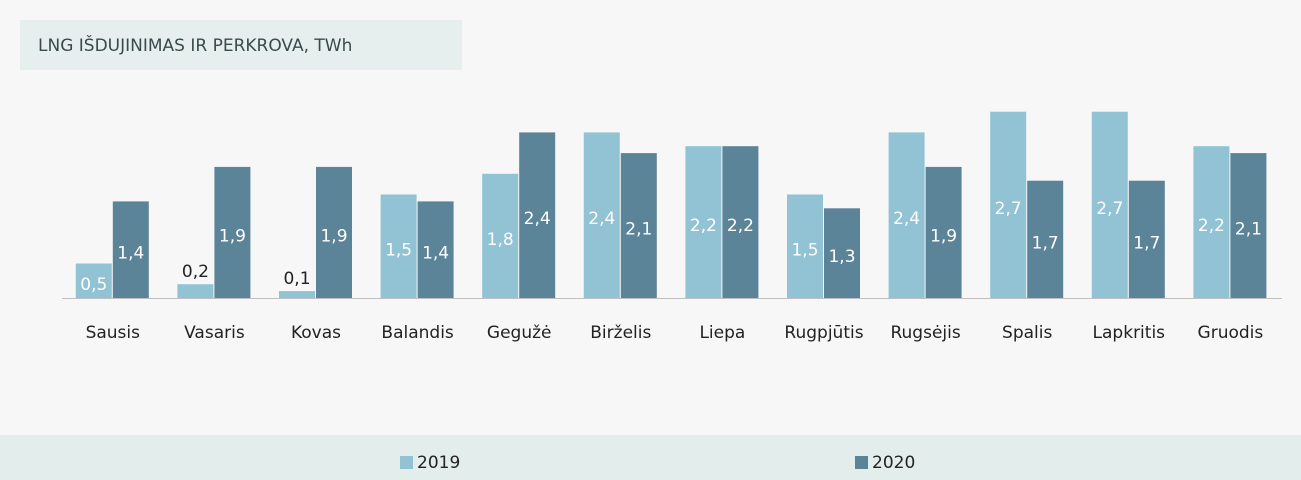  I want to click on x-tick-label: Gruodis, so click(1231, 333).